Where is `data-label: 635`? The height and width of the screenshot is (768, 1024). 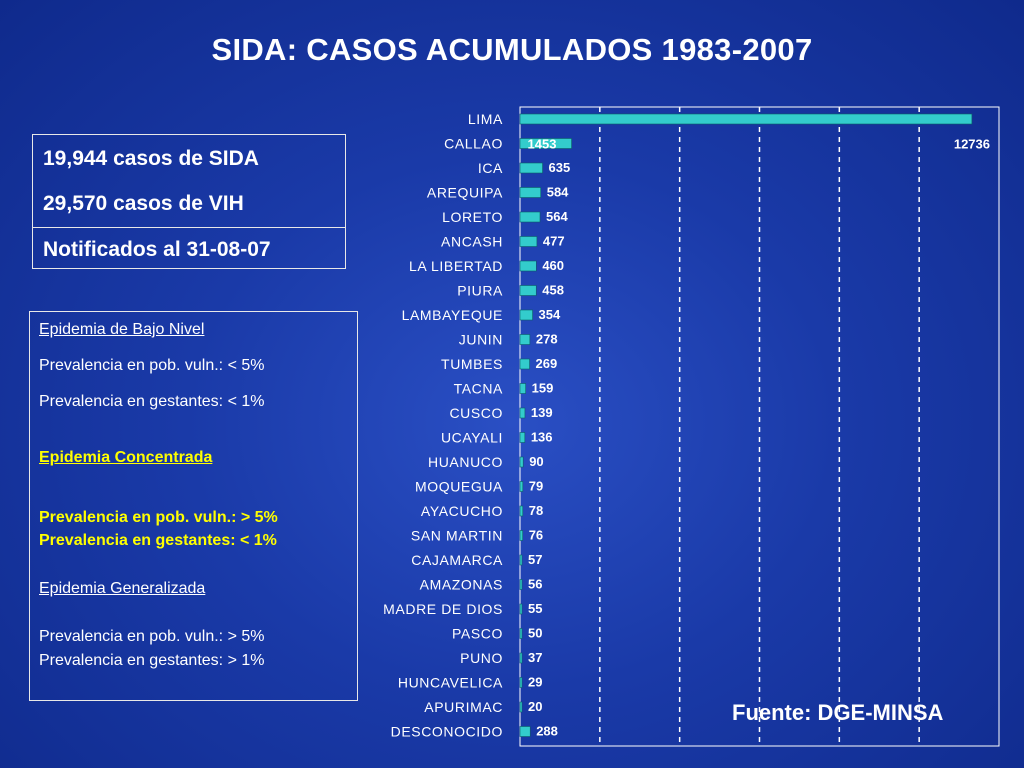
data-label: 635 is located at coordinates (560, 167).